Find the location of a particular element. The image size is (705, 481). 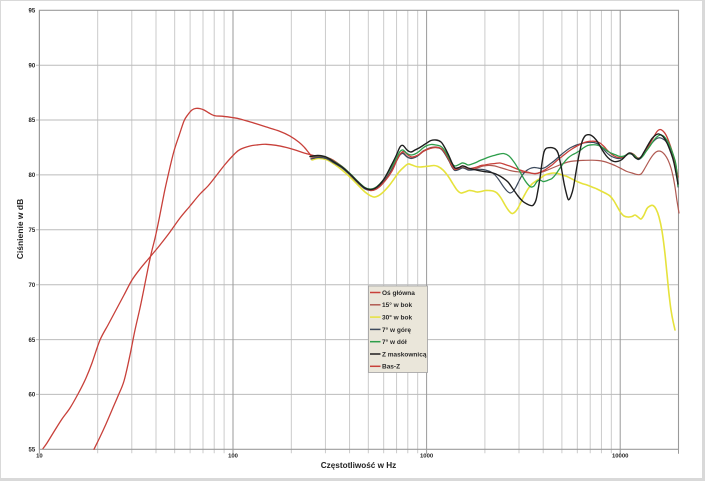

svg-text: 15° w bok is located at coordinates (397, 305).